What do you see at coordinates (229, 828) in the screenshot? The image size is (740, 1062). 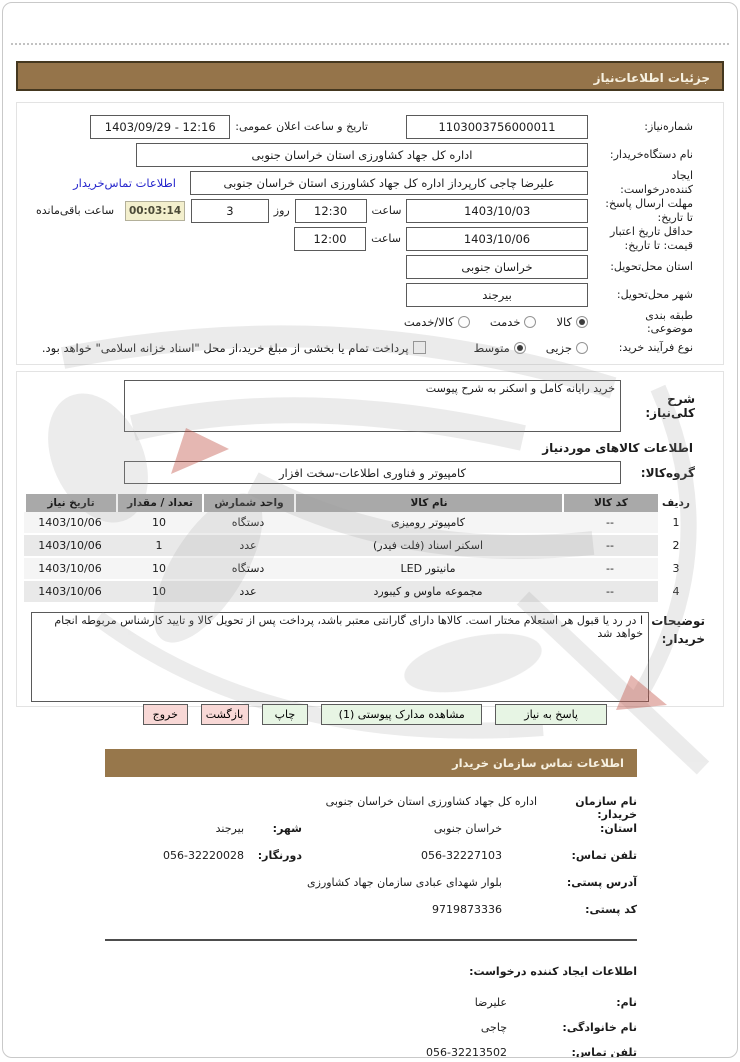 I see `city-value: بیرجند` at bounding box center [229, 828].